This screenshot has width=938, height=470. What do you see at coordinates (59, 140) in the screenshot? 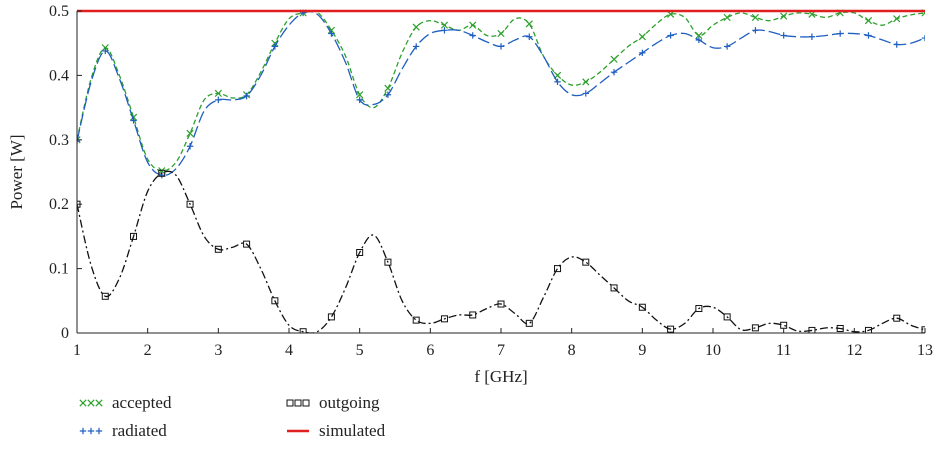
I see `y-tick-label: 0.3` at bounding box center [59, 140].